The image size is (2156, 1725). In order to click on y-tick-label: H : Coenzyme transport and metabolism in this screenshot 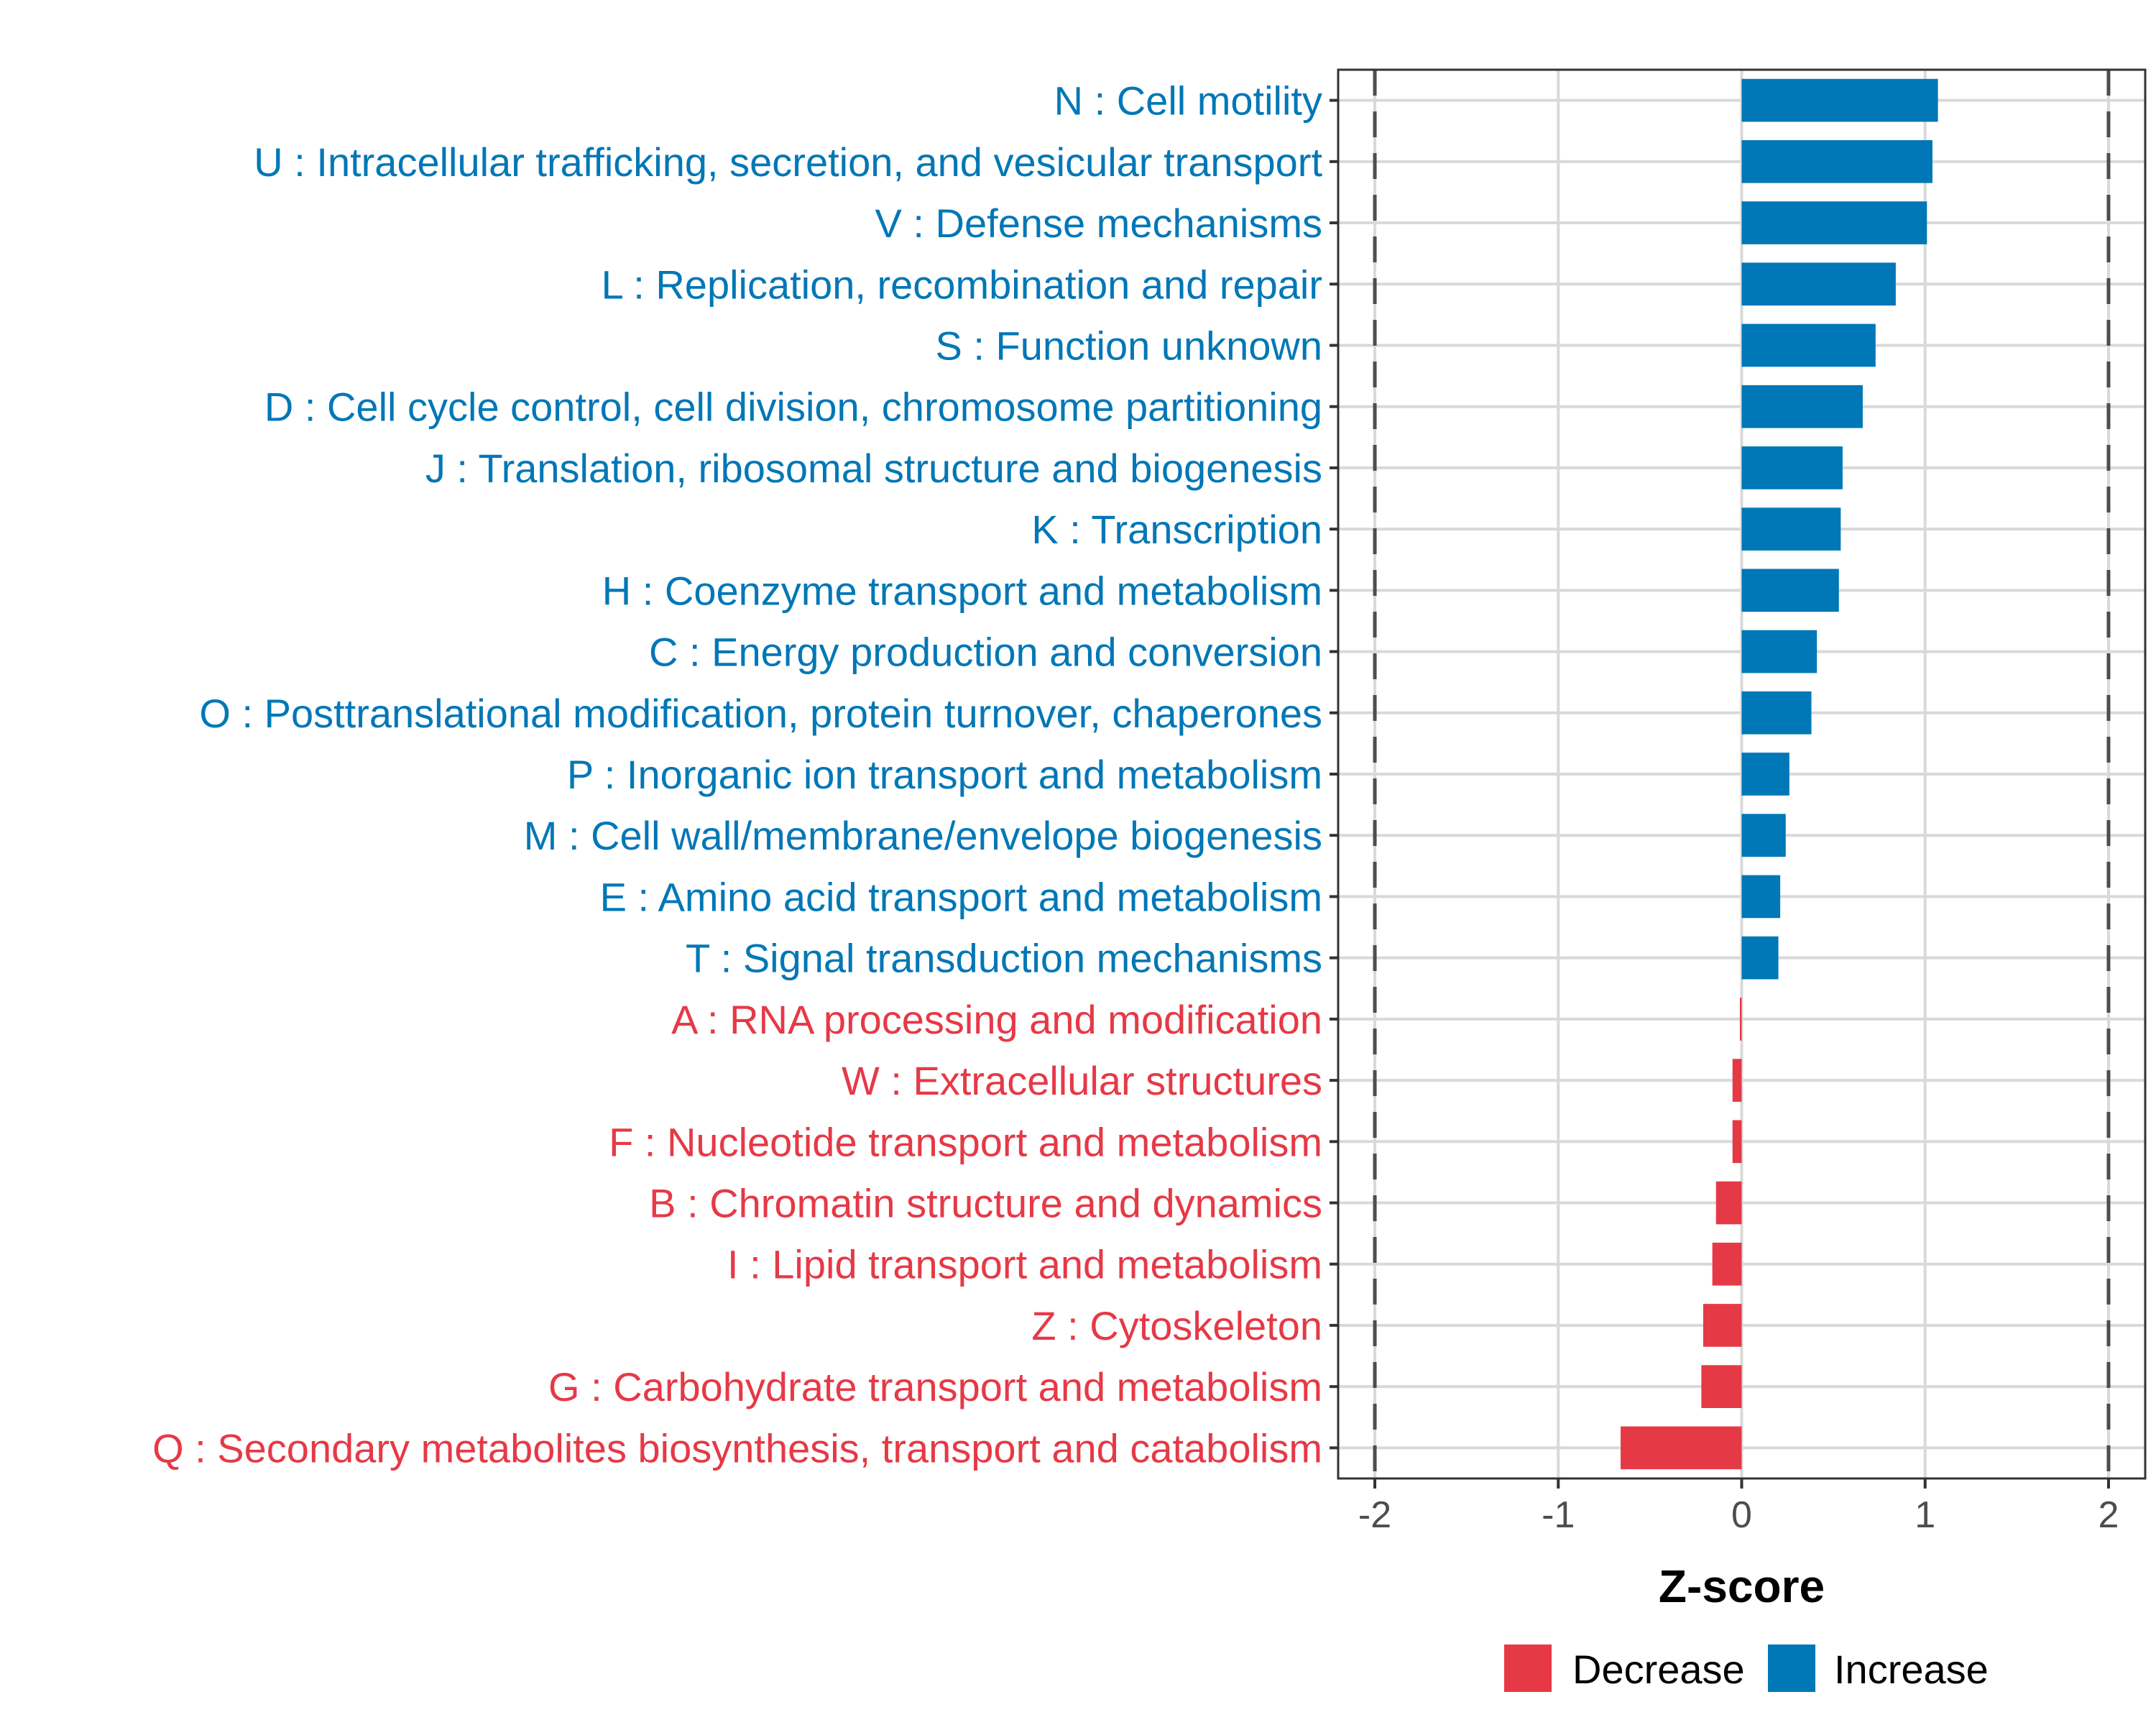, I will do `click(962, 590)`.